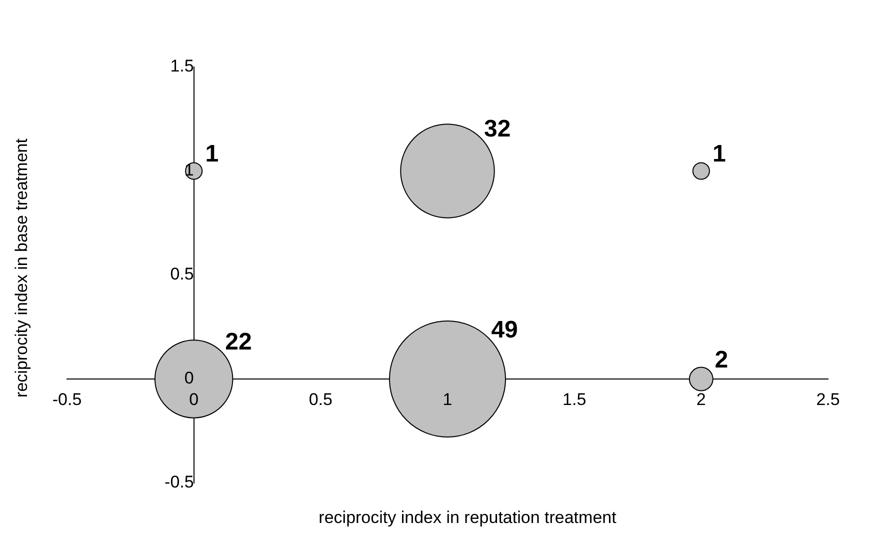 This screenshot has width=895, height=550. Describe the element at coordinates (238, 342) in the screenshot. I see `data-label: 22` at that location.